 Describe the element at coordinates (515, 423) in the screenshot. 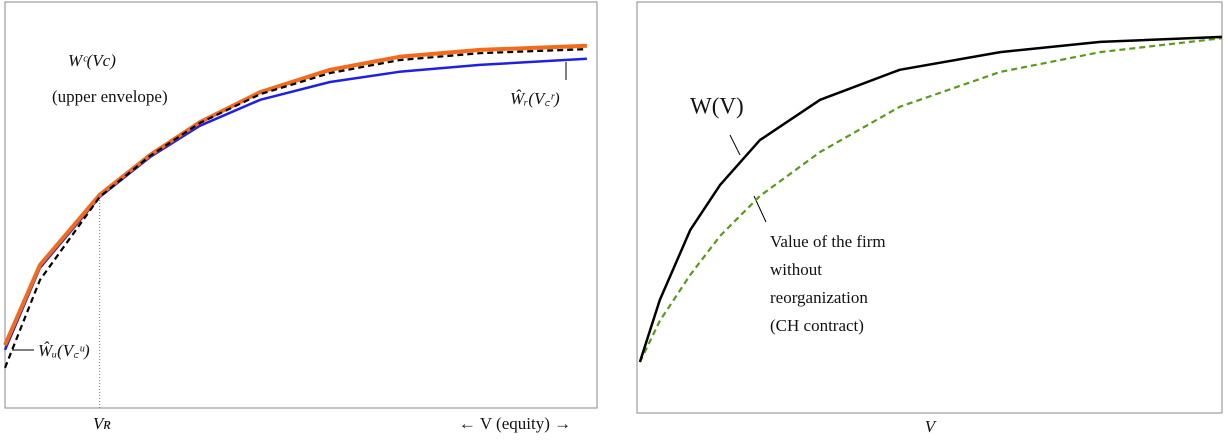

I see `x-axis-label: ← V (equity) →` at that location.